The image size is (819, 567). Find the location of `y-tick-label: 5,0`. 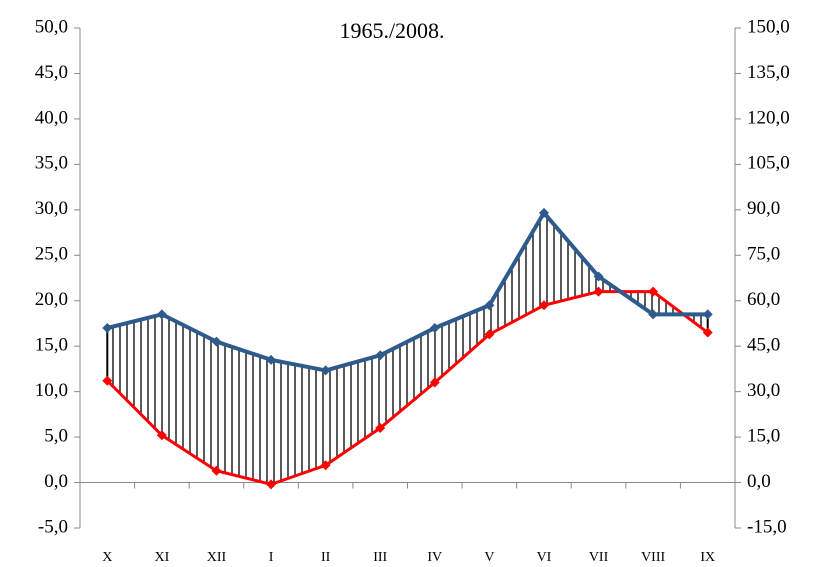

y-tick-label: 5,0 is located at coordinates (56, 435).